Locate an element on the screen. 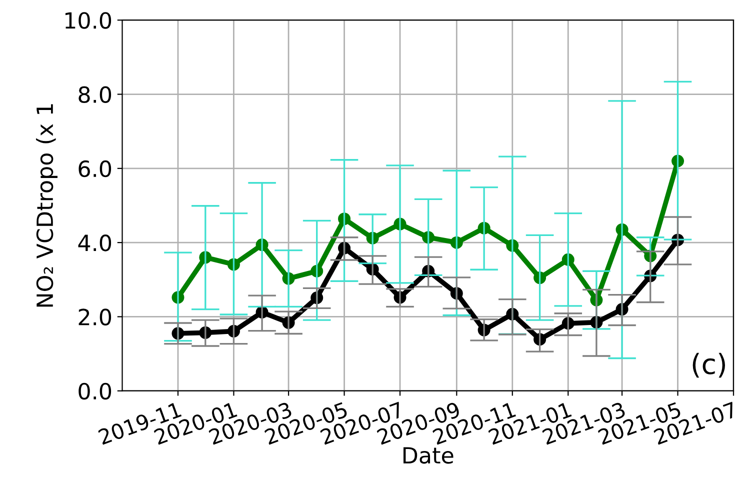  x-axis-title: Date is located at coordinates (429, 455).